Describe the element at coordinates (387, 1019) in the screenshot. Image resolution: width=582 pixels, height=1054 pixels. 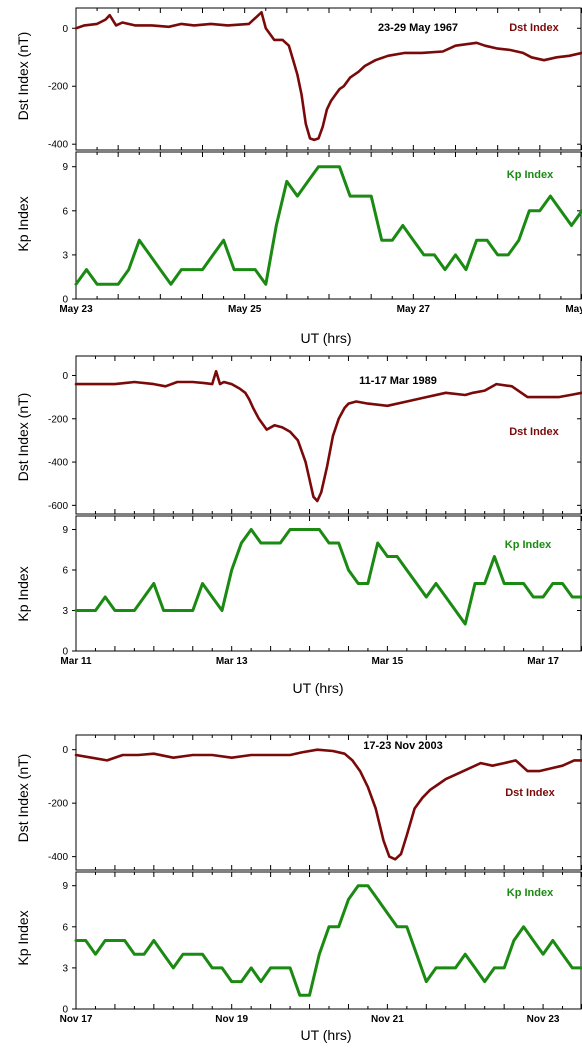
I see `x-tick-label: Nov 21` at that location.